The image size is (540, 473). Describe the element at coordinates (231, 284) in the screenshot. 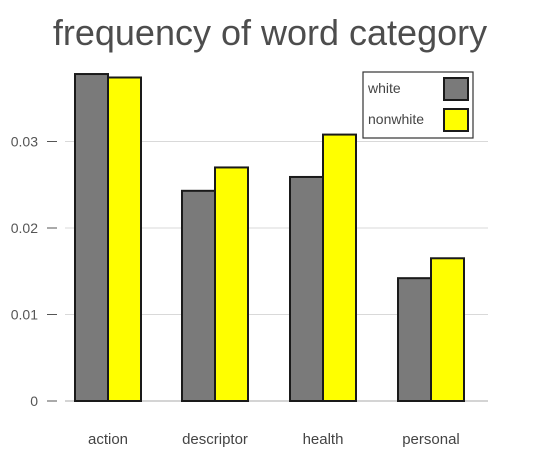

I see `bar-nonwhite-descriptor` at that location.